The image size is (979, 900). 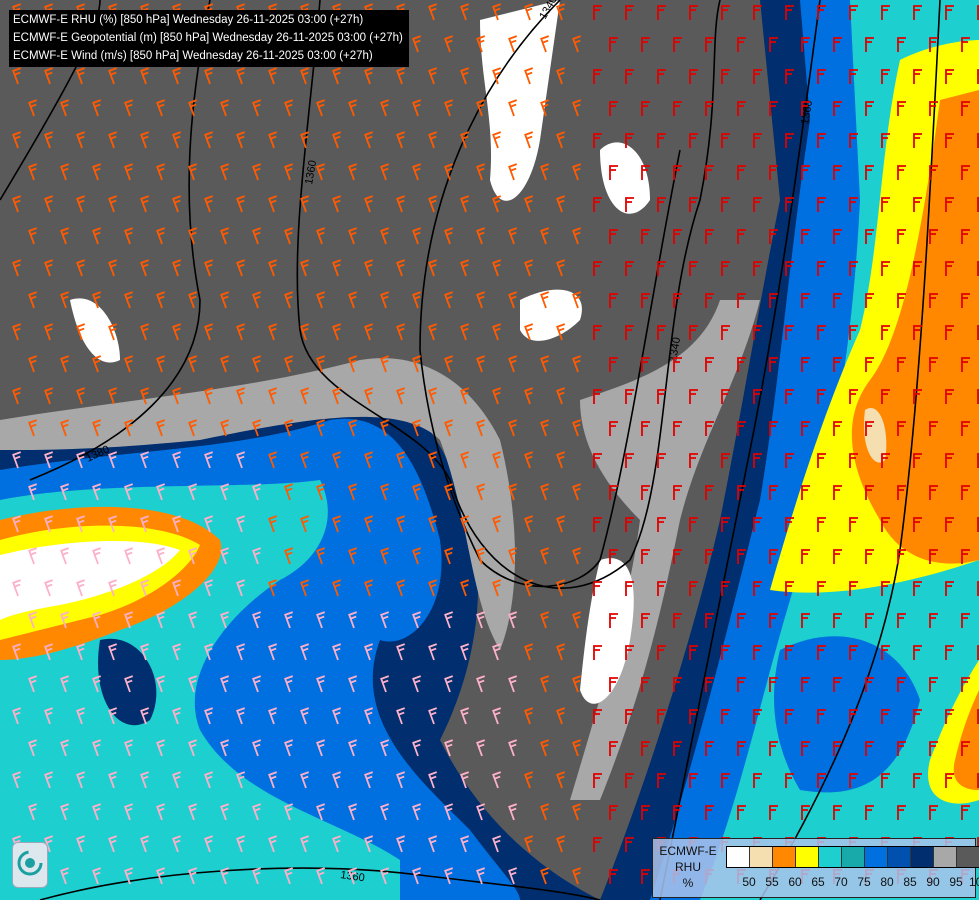 I want to click on contour-label: 1360, so click(x=353, y=876).